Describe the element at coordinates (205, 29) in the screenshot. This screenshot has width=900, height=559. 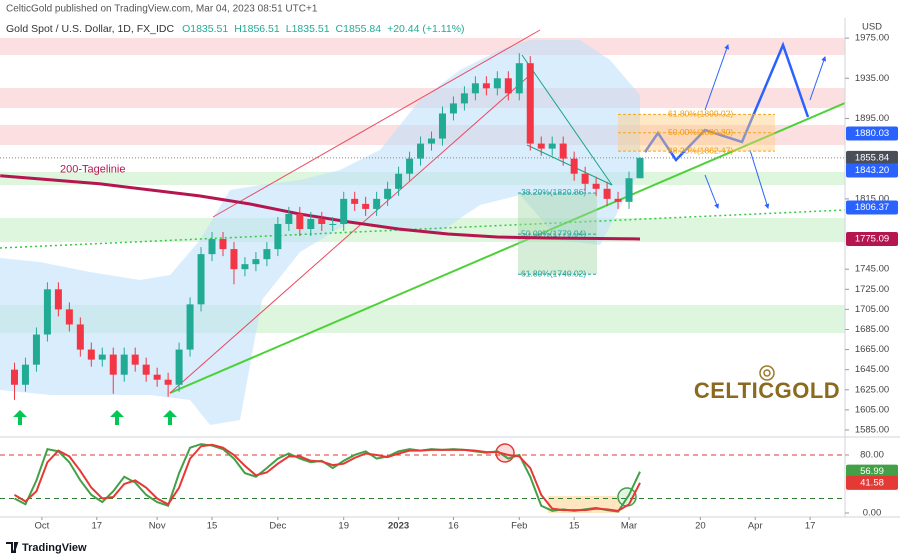
I see `ohlc-value: O1835.51` at that location.